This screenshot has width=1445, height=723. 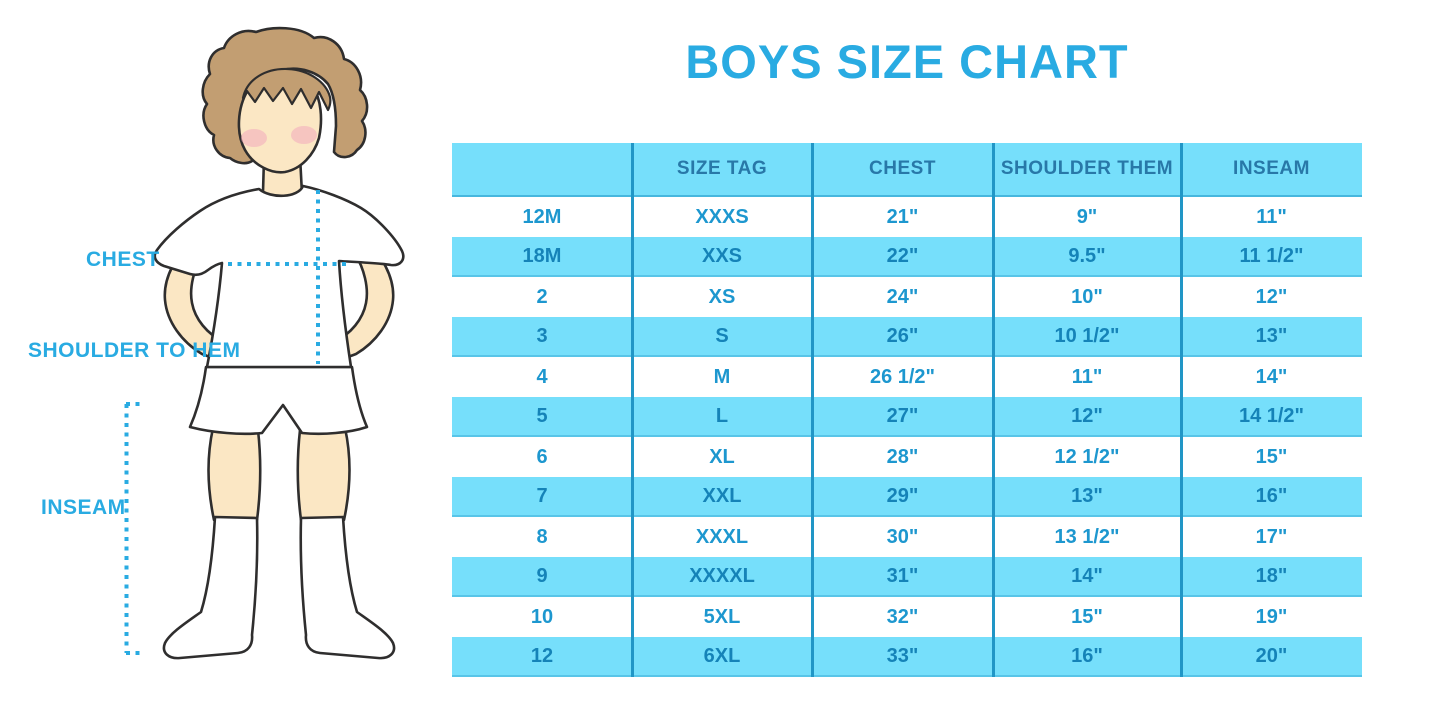 What do you see at coordinates (1087, 168) in the screenshot?
I see `column-header-shoulder: SHOULDER THEM` at bounding box center [1087, 168].